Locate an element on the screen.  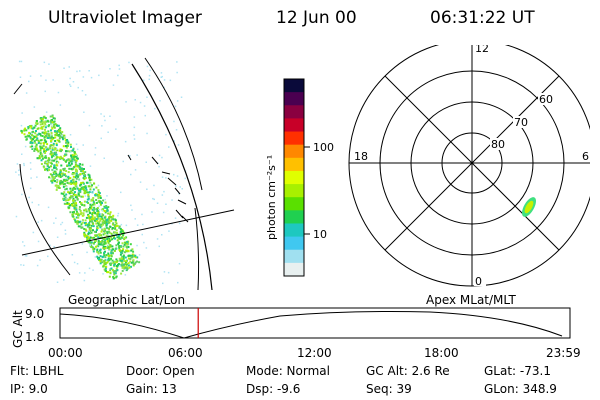
orbit-altitude-plot: GC Alt 9.0 1.8 is located at coordinates (291, 327).